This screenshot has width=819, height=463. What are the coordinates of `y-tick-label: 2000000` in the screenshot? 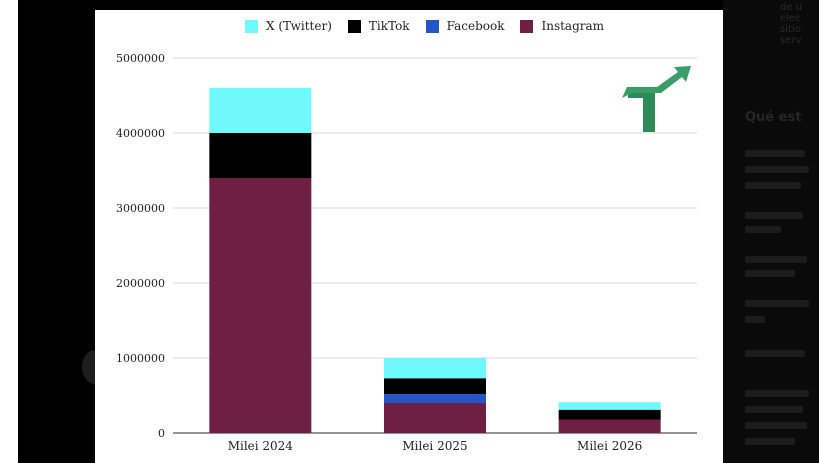 It's located at (140, 283).